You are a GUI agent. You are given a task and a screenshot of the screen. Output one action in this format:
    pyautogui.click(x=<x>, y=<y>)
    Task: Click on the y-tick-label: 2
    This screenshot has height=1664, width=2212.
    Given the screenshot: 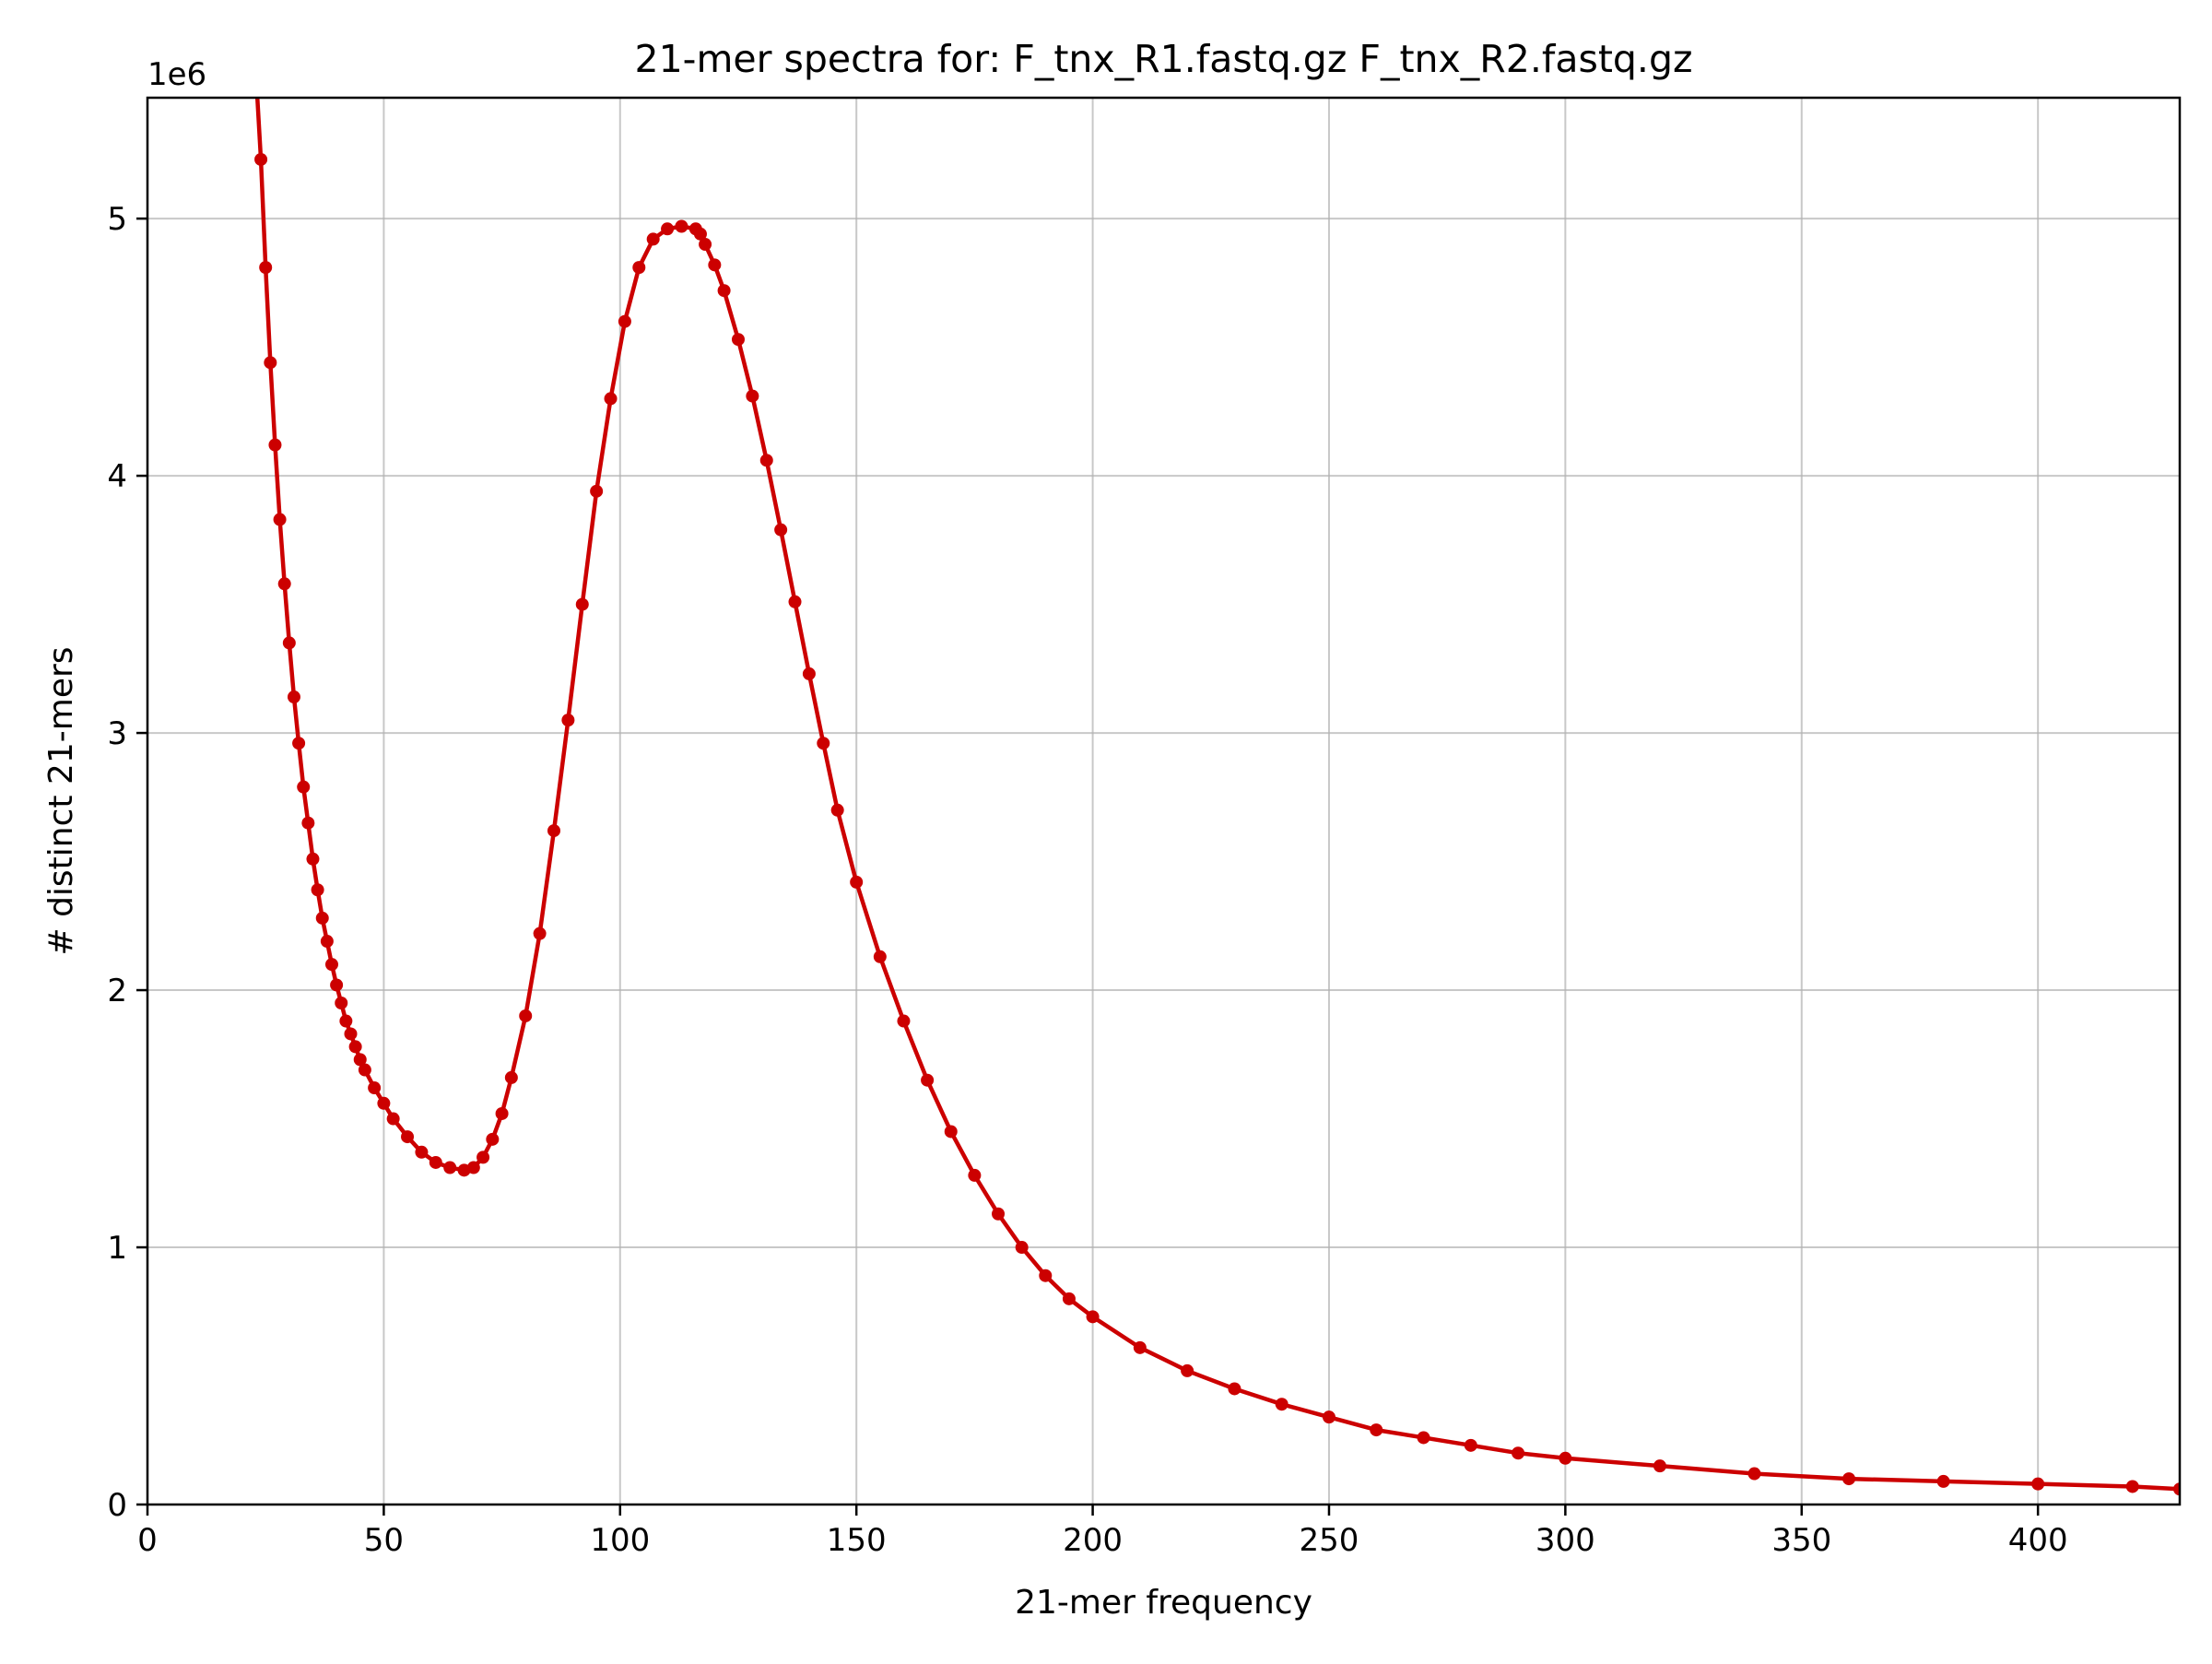 What is the action you would take?
    pyautogui.click(x=117, y=991)
    